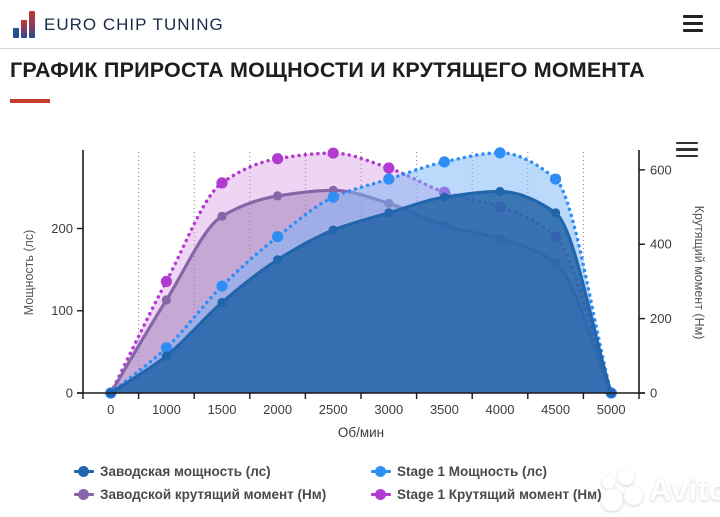 The height and width of the screenshot is (517, 720). Describe the element at coordinates (444, 409) in the screenshot. I see `svg-text: 3500` at that location.